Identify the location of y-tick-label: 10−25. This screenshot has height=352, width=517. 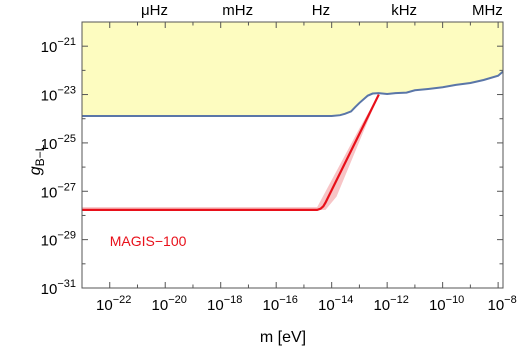
(58, 143).